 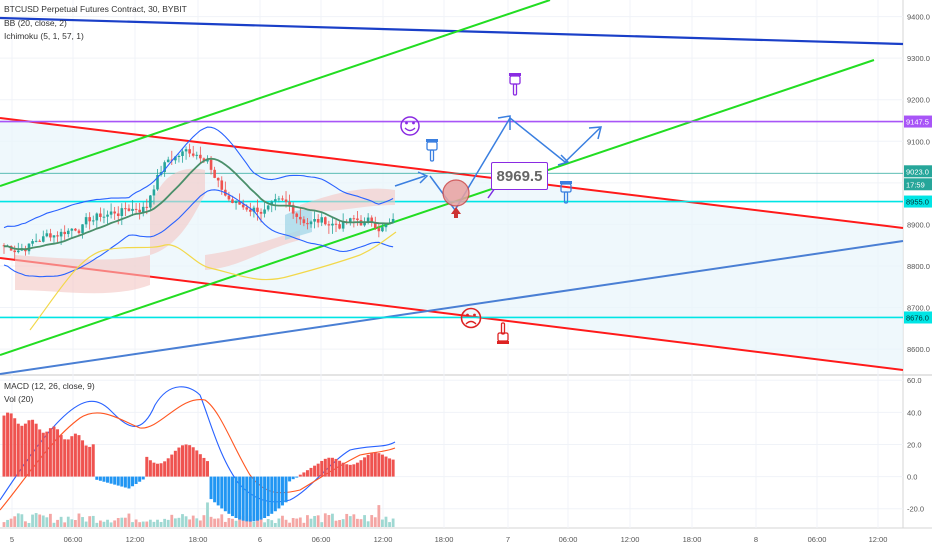 I want to click on macd-indicator-label: MACD (12, 26, close, 9), so click(x=49, y=386).